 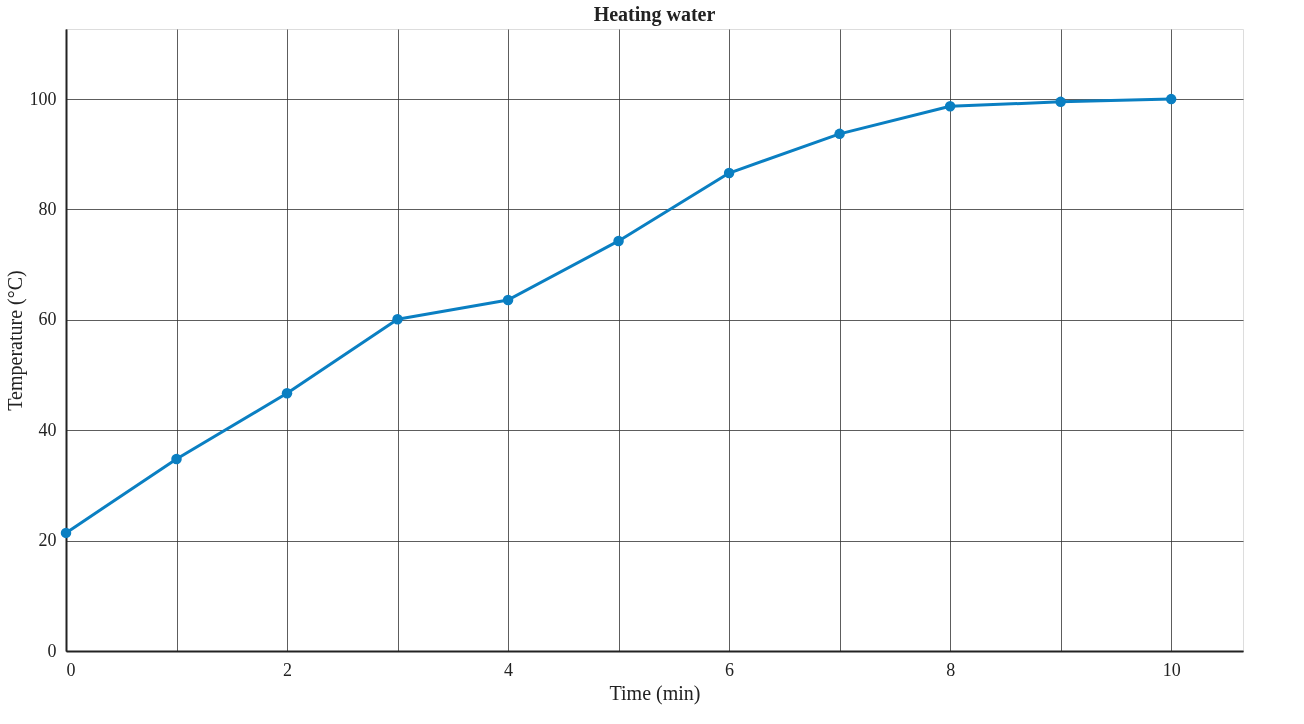 What do you see at coordinates (15, 340) in the screenshot?
I see `y-axis-title: Temperature (°C)` at bounding box center [15, 340].